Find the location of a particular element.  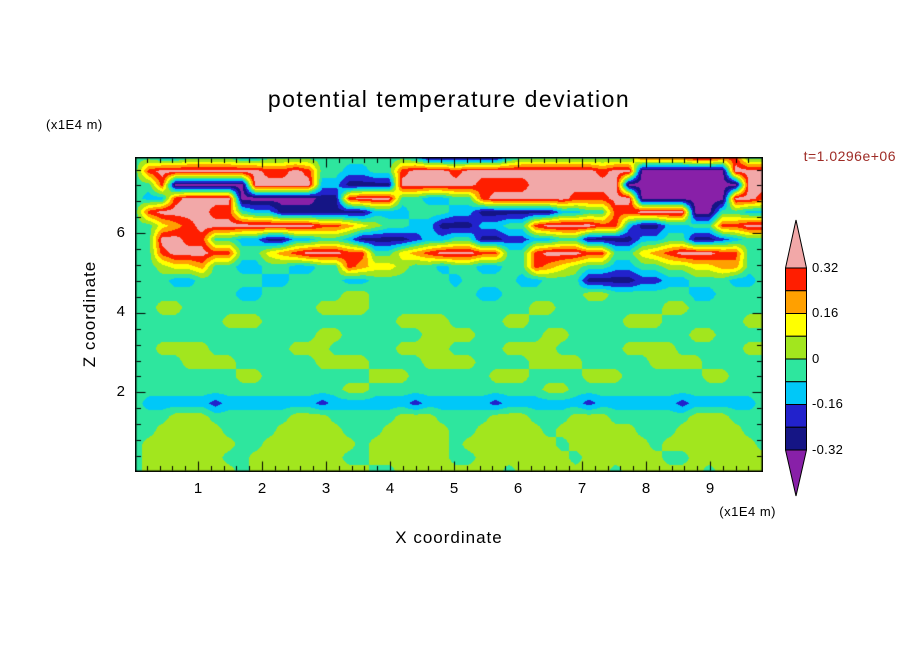

colorbar-tick-label: -0.16 is located at coordinates (828, 403).